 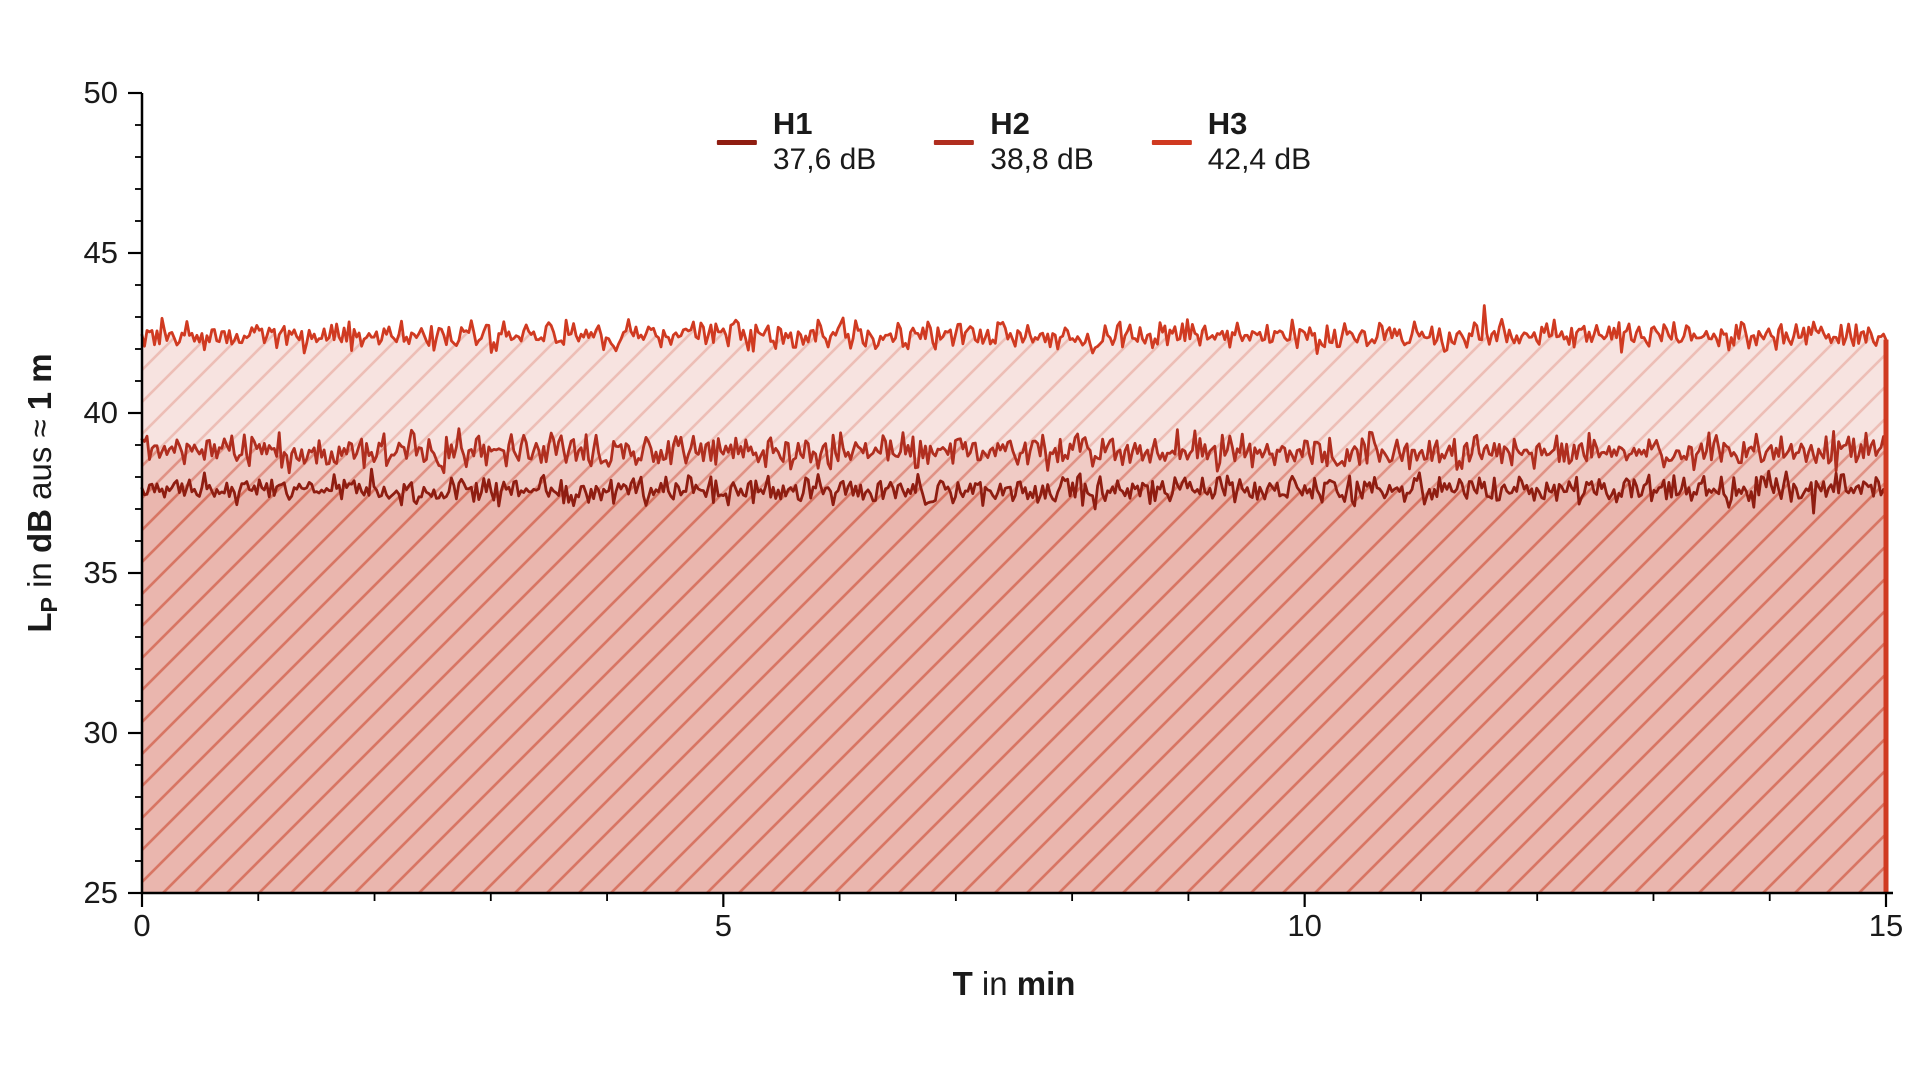 I want to click on legend-text-h3: H3 42,4 dB, so click(x=1259, y=142).